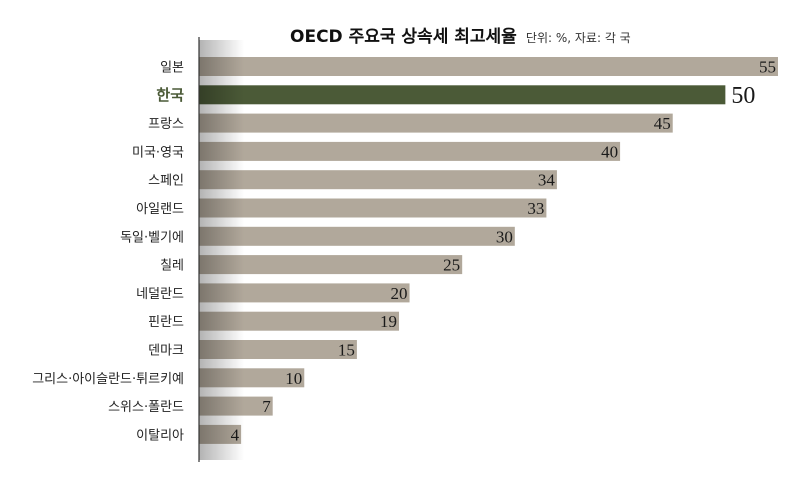  I want to click on value-label-7: 25, so click(451, 265).